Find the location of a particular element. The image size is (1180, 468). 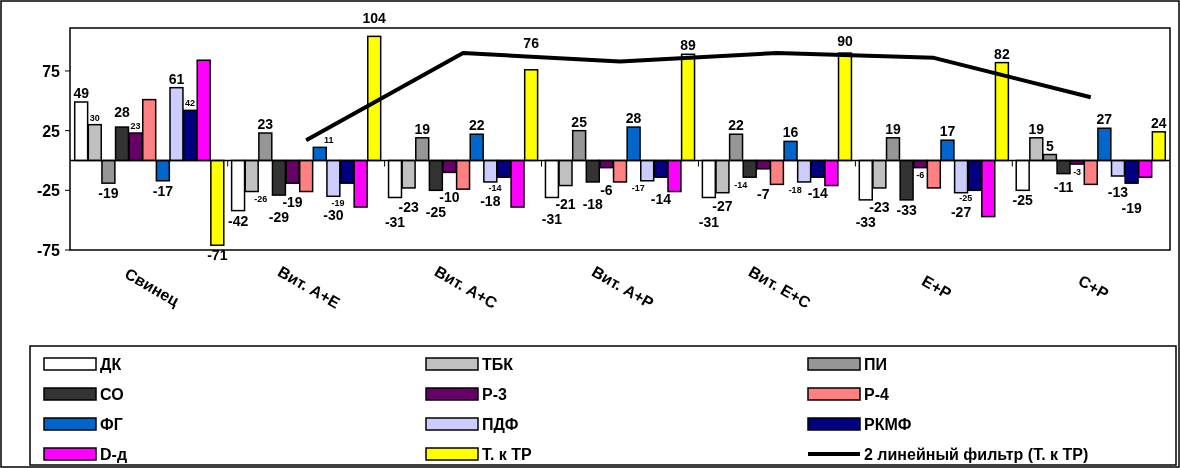

legend-label: Т. к ТР is located at coordinates (507, 454).